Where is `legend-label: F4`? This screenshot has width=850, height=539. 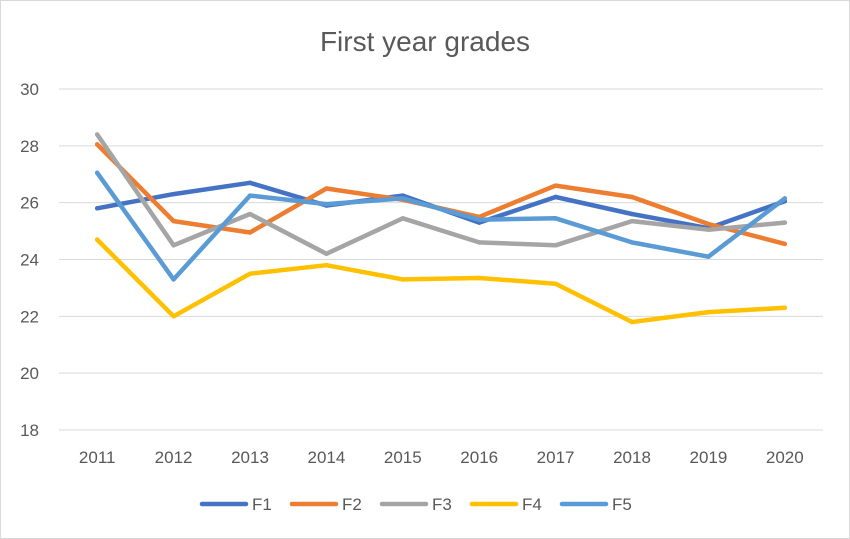
legend-label: F4 is located at coordinates (532, 504).